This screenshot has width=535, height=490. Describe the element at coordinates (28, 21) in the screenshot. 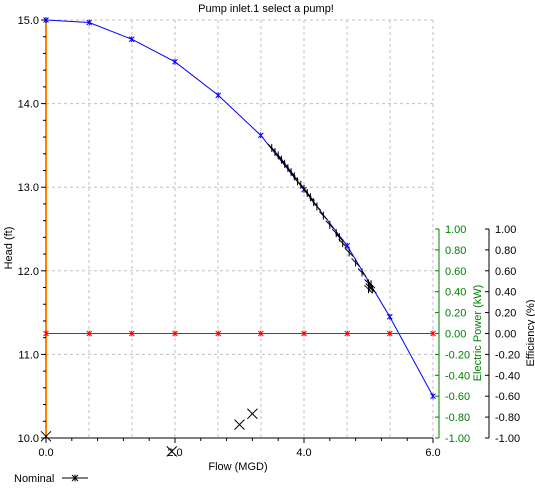

I see `y-tick-label: 15.0` at that location.